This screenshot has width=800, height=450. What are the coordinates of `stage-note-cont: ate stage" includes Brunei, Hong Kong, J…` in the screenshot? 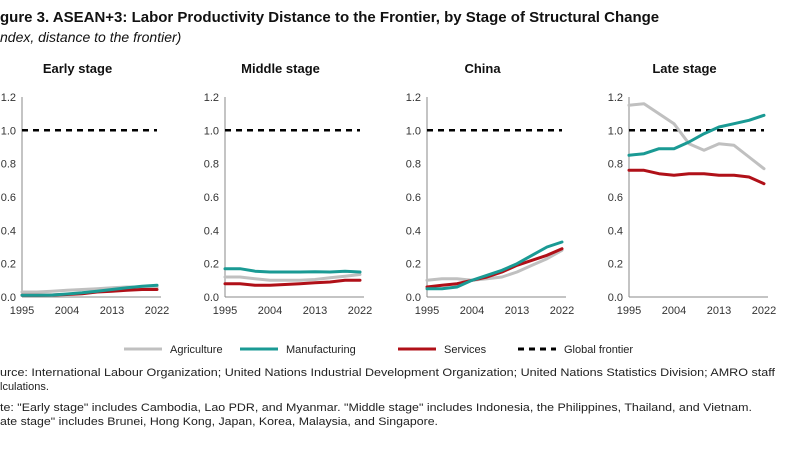 It's located at (219, 422).